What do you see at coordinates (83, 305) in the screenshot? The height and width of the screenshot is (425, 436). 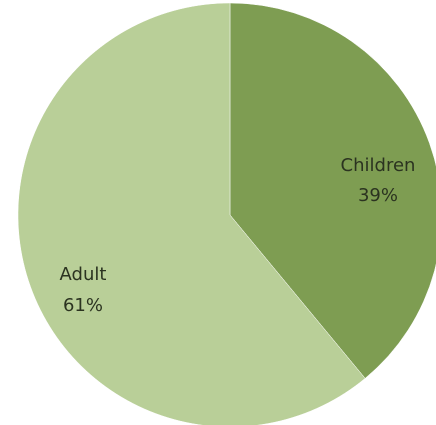 I see `slice-label-adult-value: 61%` at bounding box center [83, 305].